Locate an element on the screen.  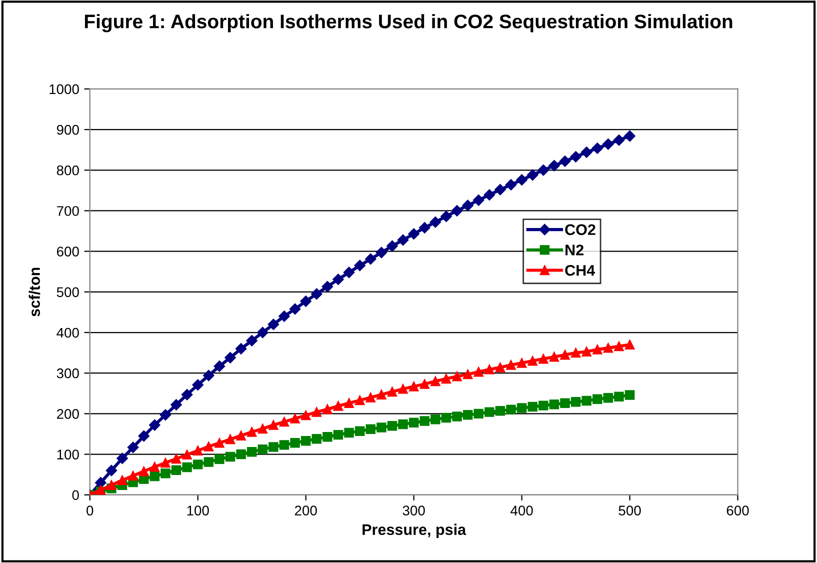
y-tick-label: 900 is located at coordinates (67, 129).